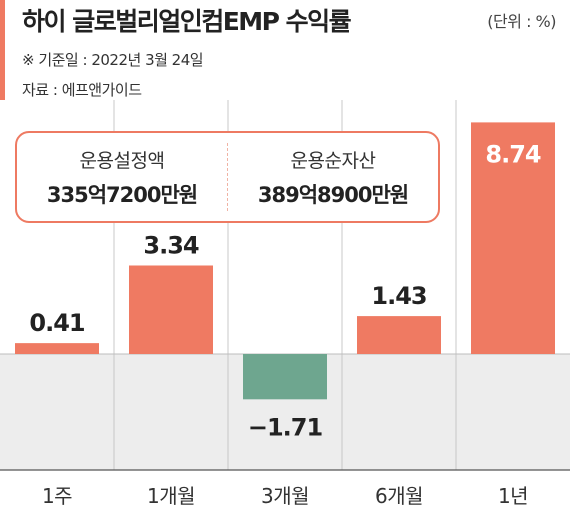  I want to click on net-assets-value: 389억8900만원, so click(333, 194).